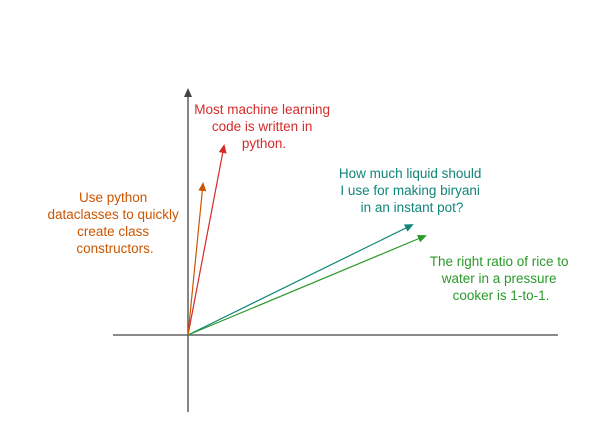 This screenshot has width=600, height=438. What do you see at coordinates (499, 261) in the screenshot?
I see `label-line: The right ratio of rice to` at bounding box center [499, 261].